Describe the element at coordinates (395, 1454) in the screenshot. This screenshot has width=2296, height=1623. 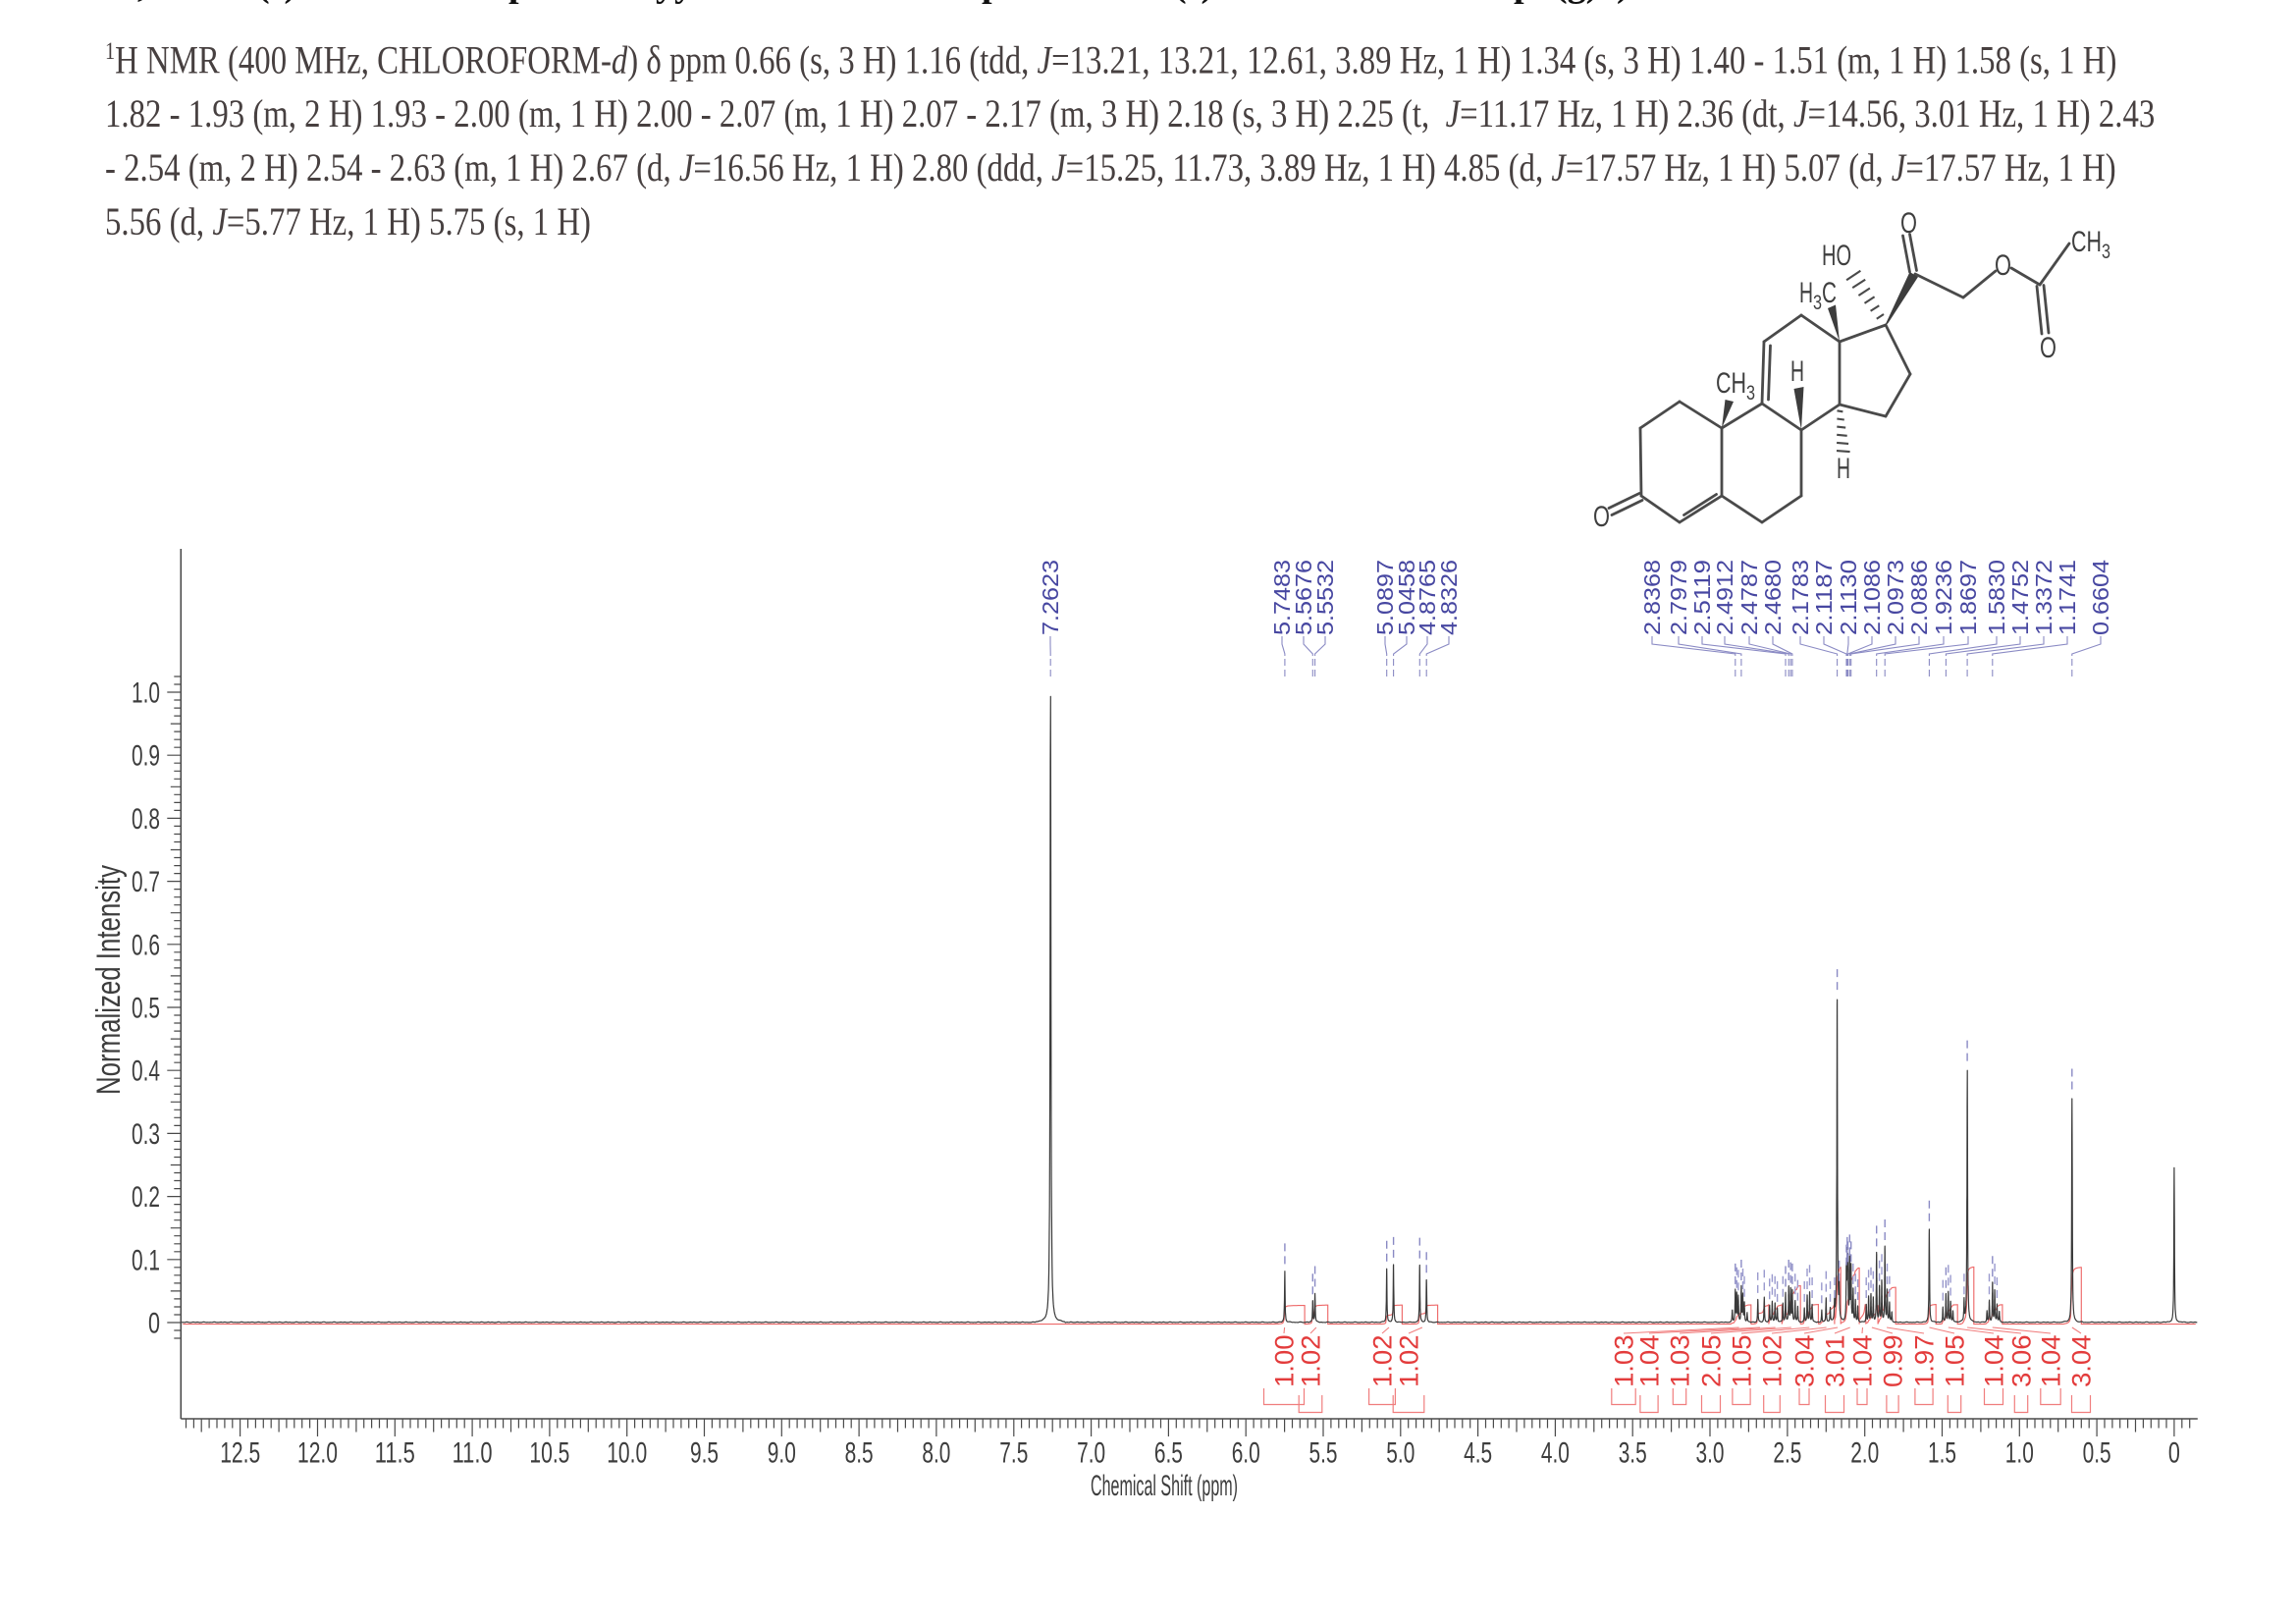
I see `svg-text: 11.5` at that location.